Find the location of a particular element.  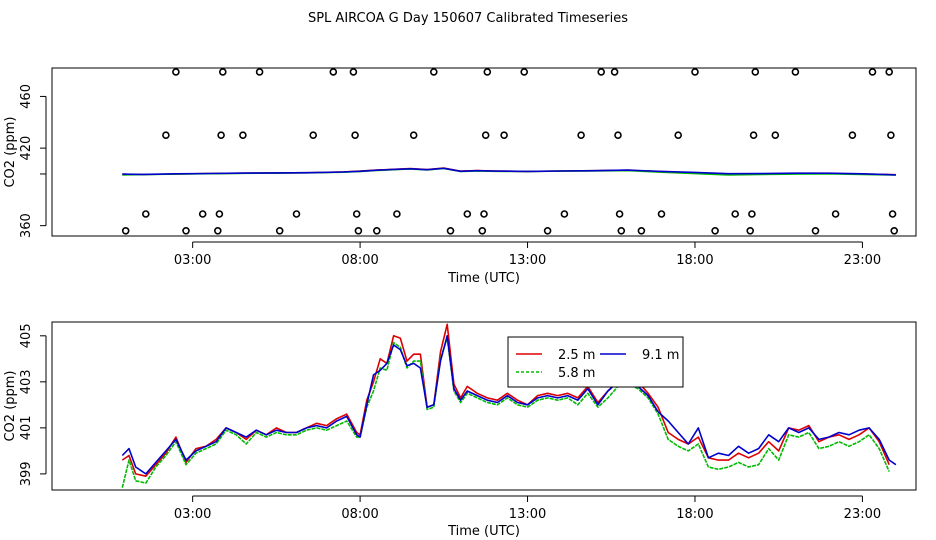

top-y-tick-label: 420 is located at coordinates (26, 148).